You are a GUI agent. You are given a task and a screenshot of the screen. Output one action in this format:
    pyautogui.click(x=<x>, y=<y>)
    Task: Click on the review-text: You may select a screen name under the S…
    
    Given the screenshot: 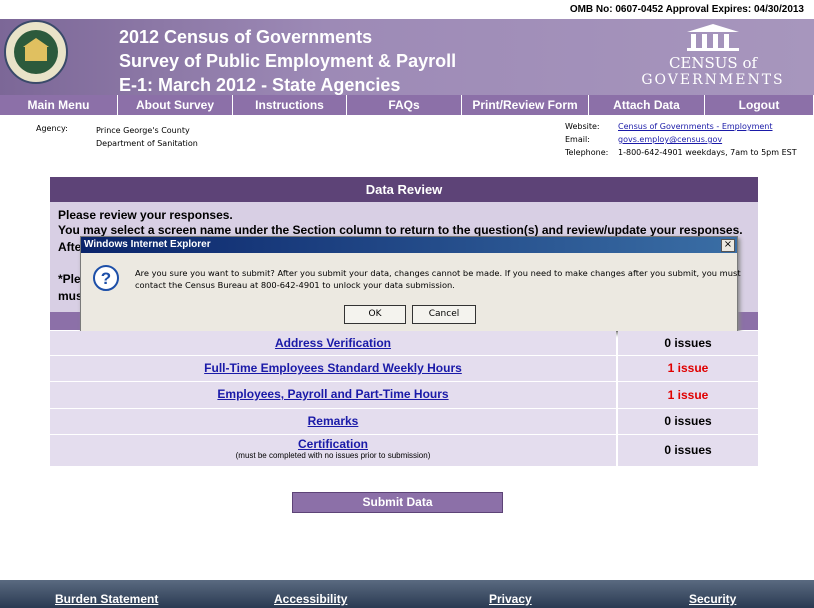 What is the action you would take?
    pyautogui.click(x=400, y=230)
    